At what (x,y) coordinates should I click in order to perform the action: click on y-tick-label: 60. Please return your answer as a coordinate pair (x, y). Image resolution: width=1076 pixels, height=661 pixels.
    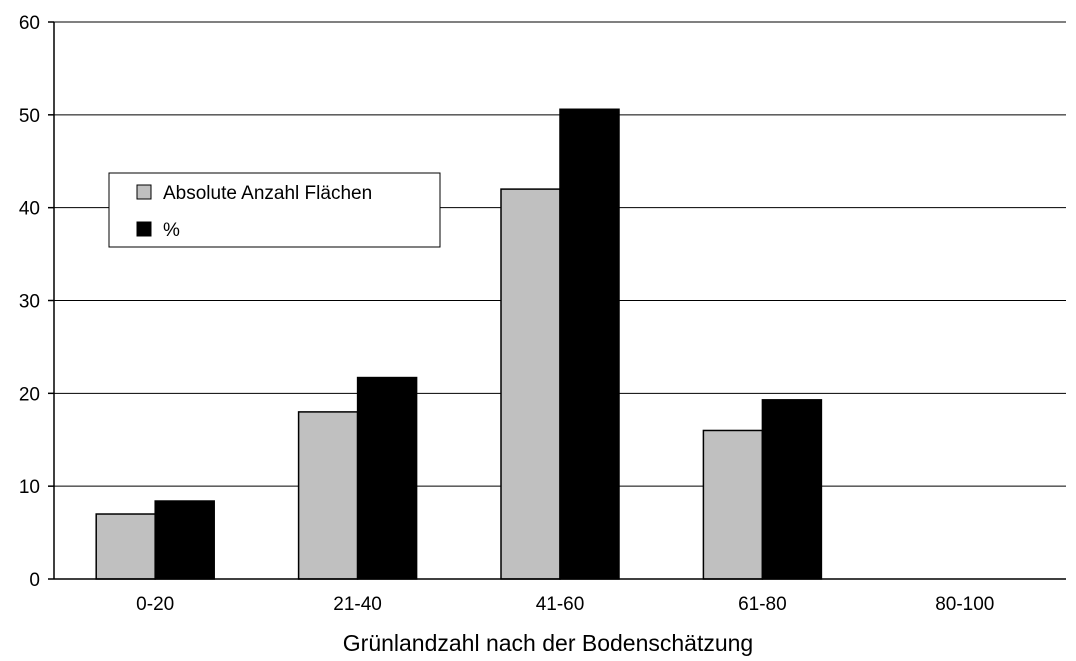
    Looking at the image, I should click on (29, 23).